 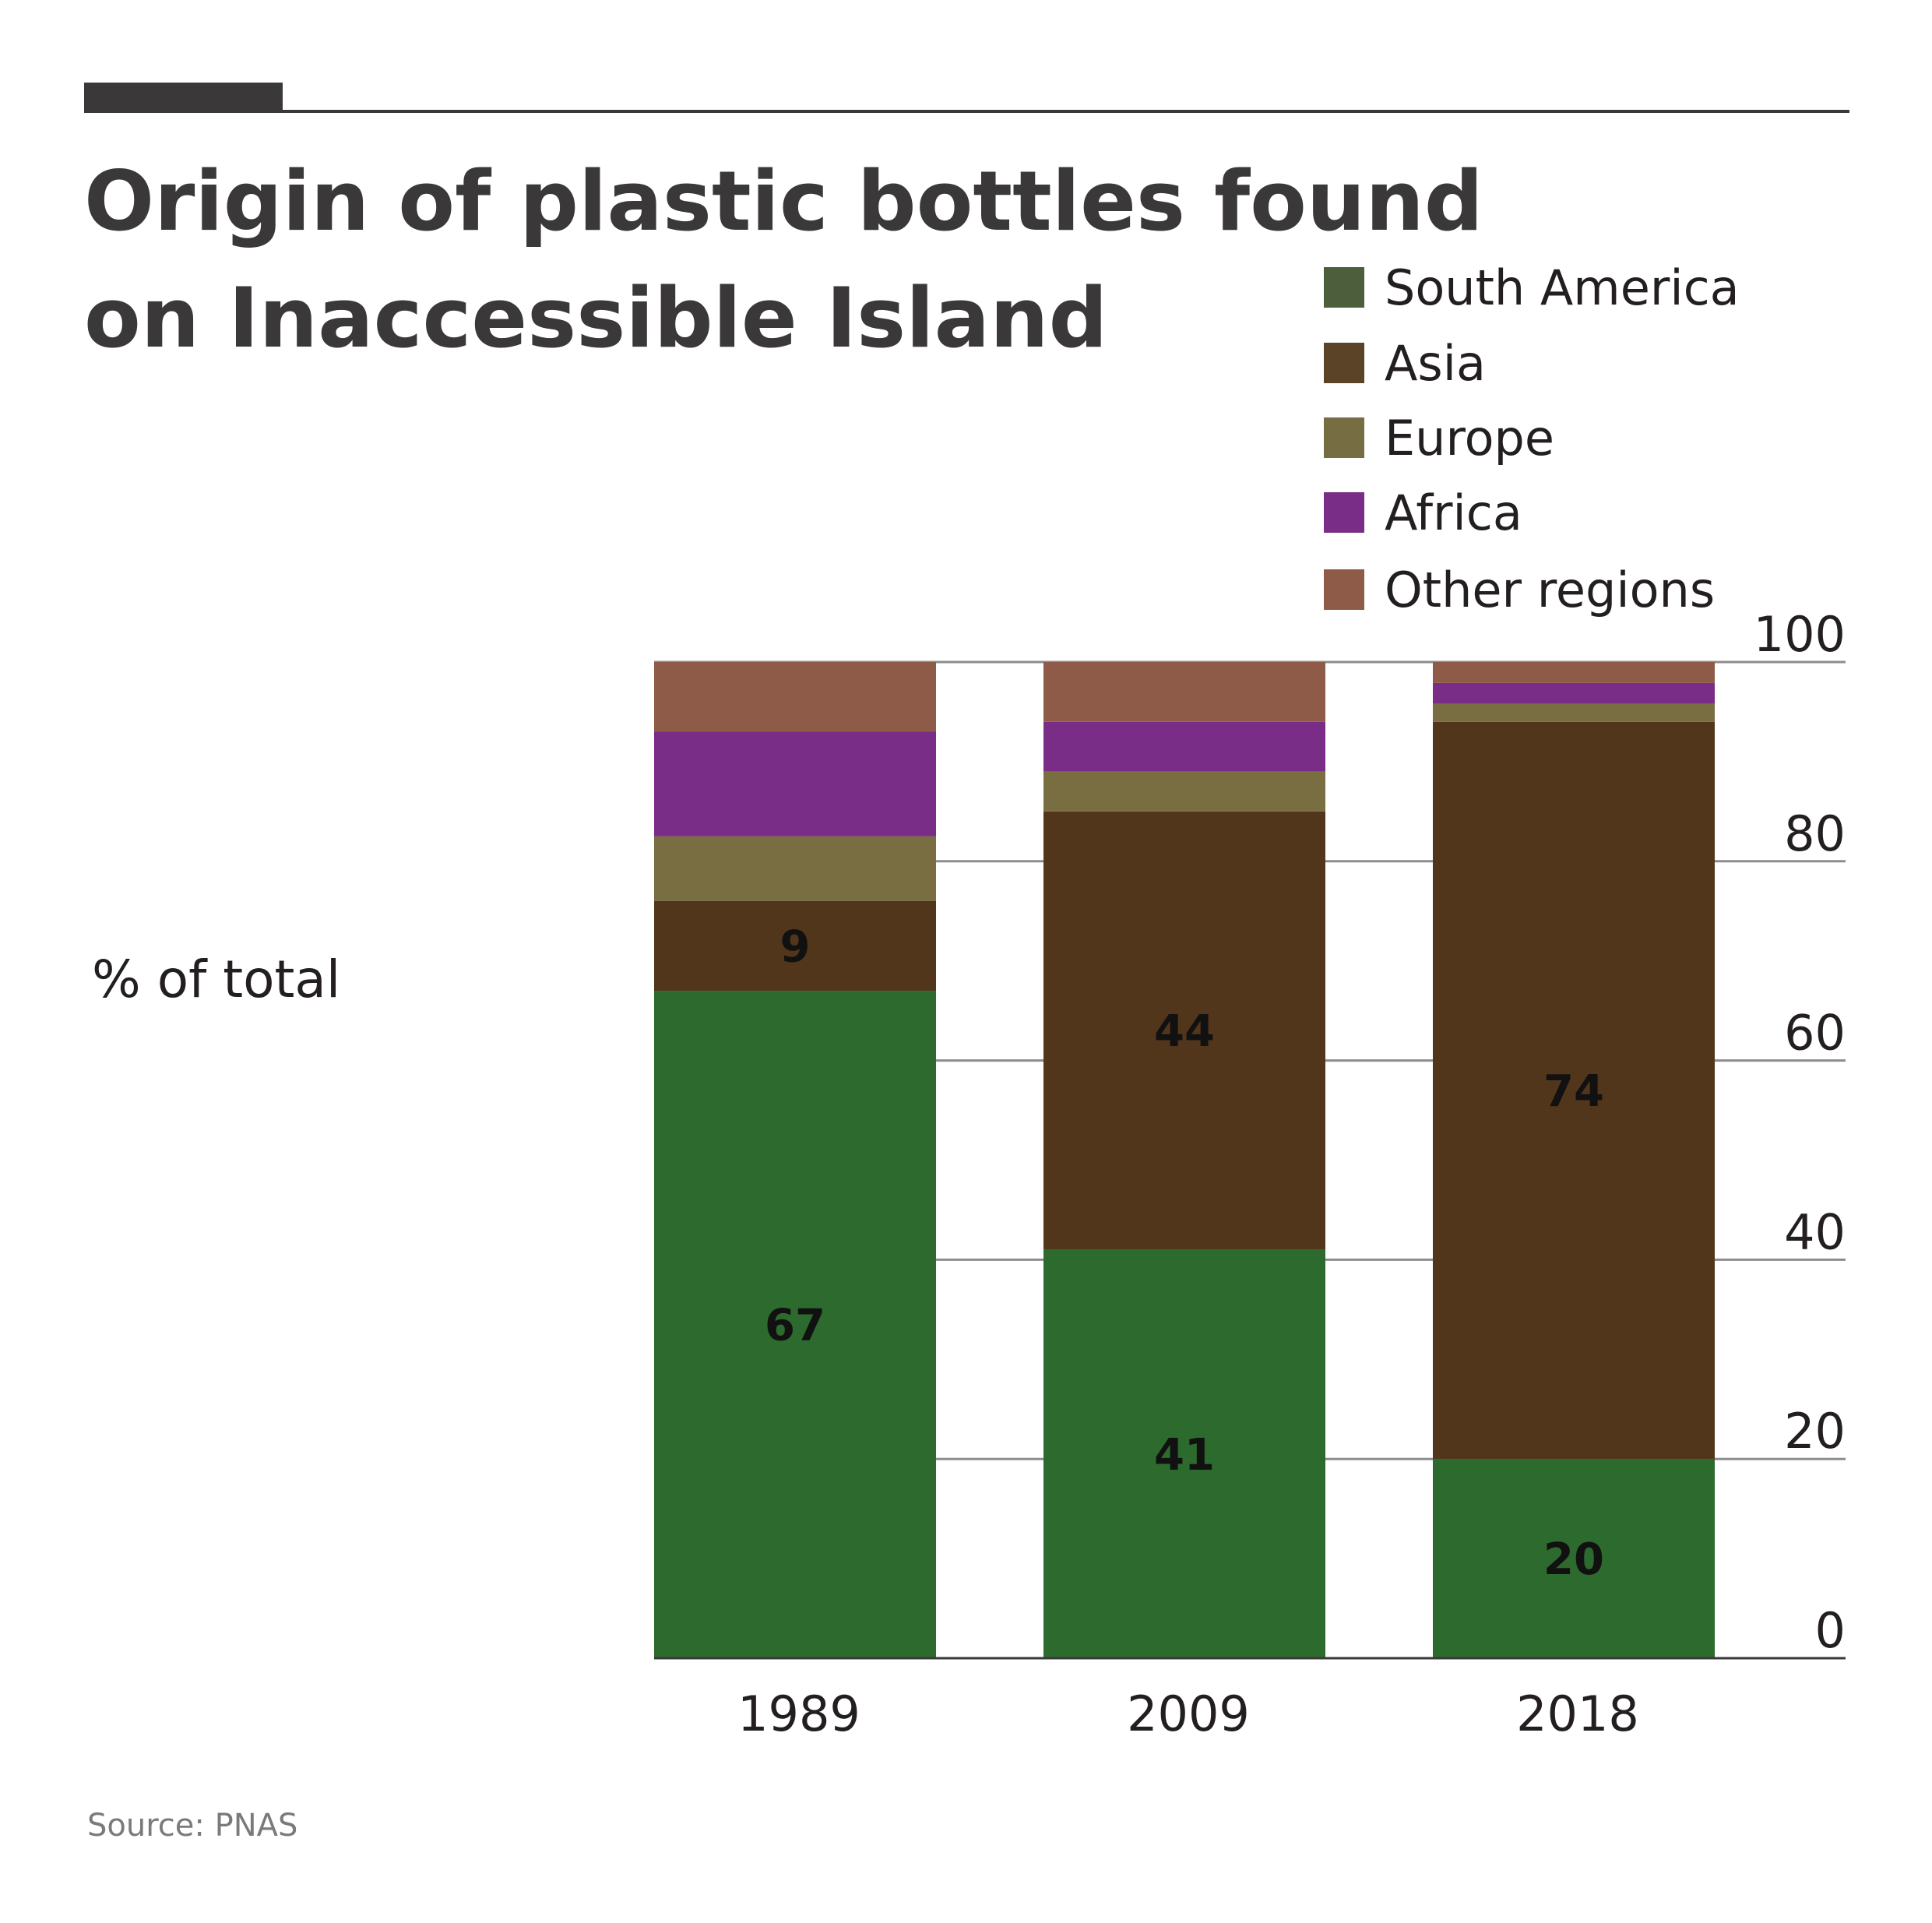 What do you see at coordinates (1574, 672) in the screenshot?
I see `bar-2018-other-regions` at bounding box center [1574, 672].